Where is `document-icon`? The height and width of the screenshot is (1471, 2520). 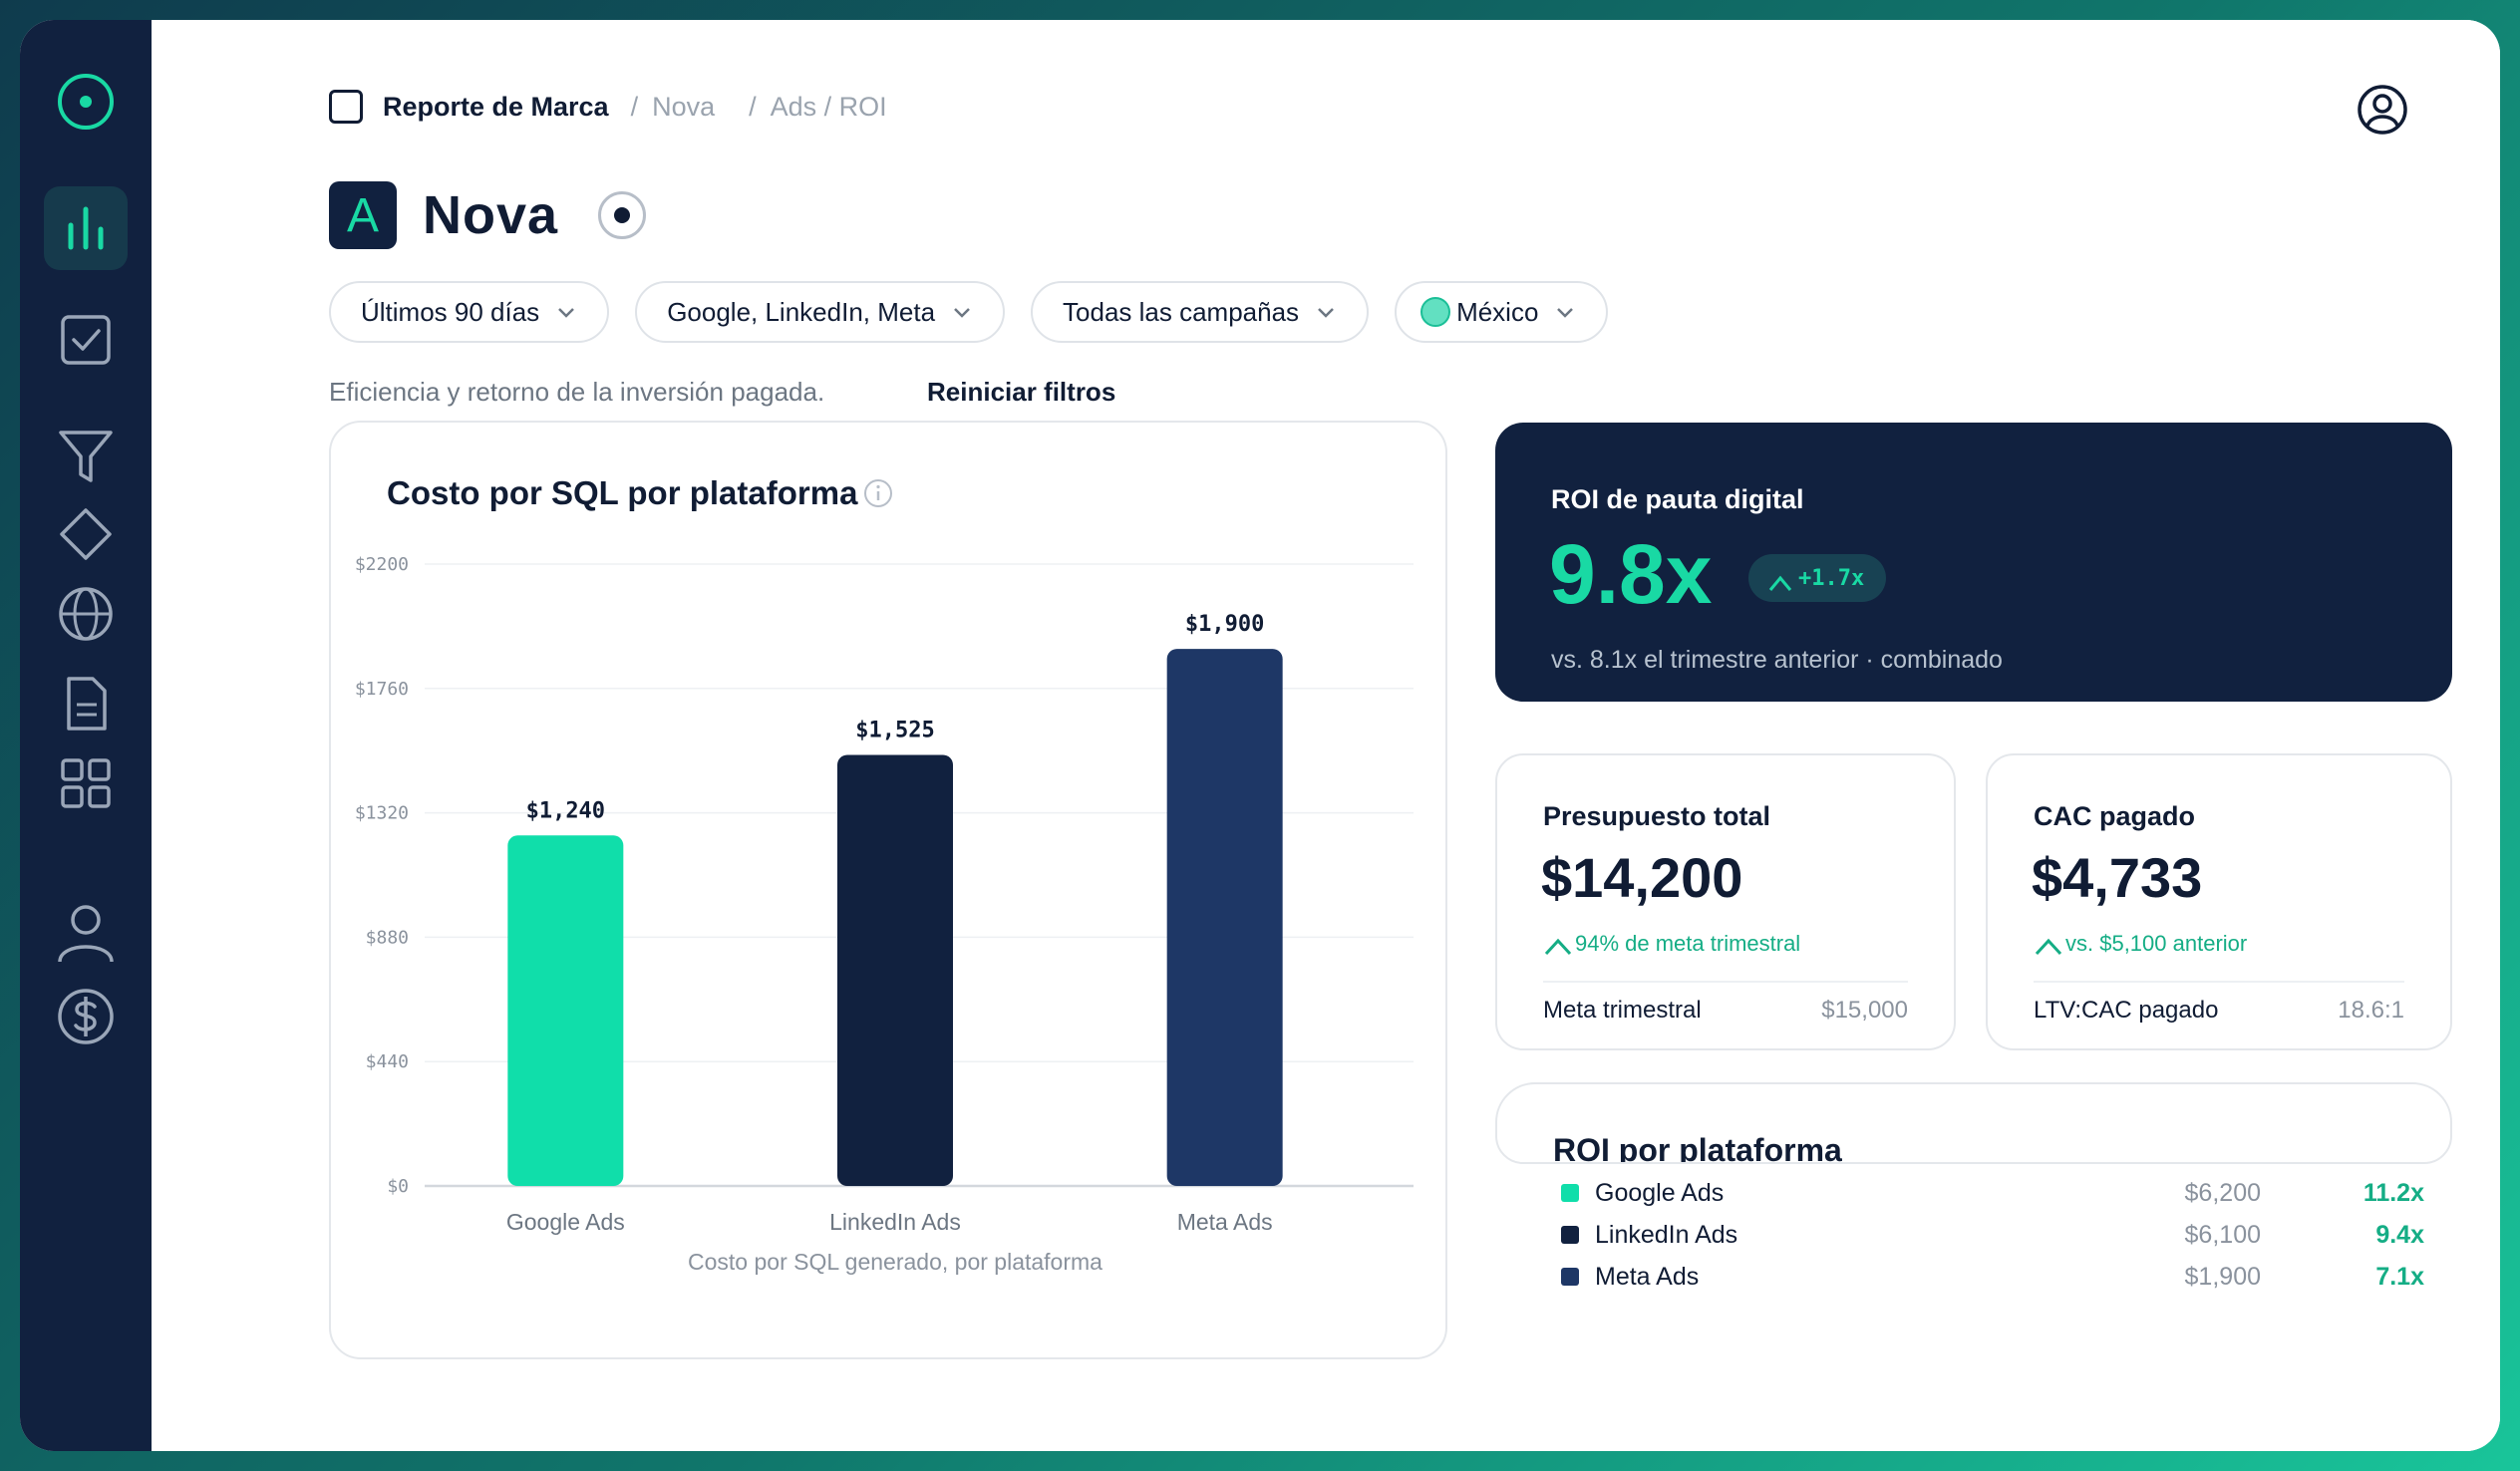 document-icon is located at coordinates (86, 703).